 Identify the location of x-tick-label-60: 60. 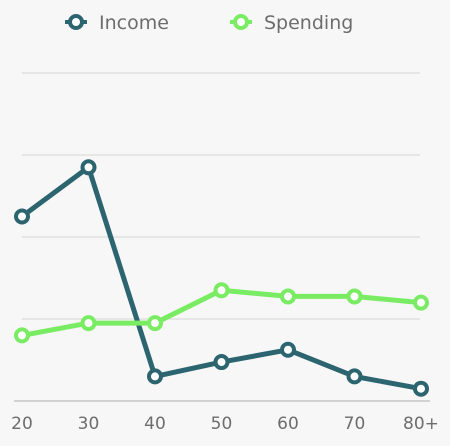
(288, 424).